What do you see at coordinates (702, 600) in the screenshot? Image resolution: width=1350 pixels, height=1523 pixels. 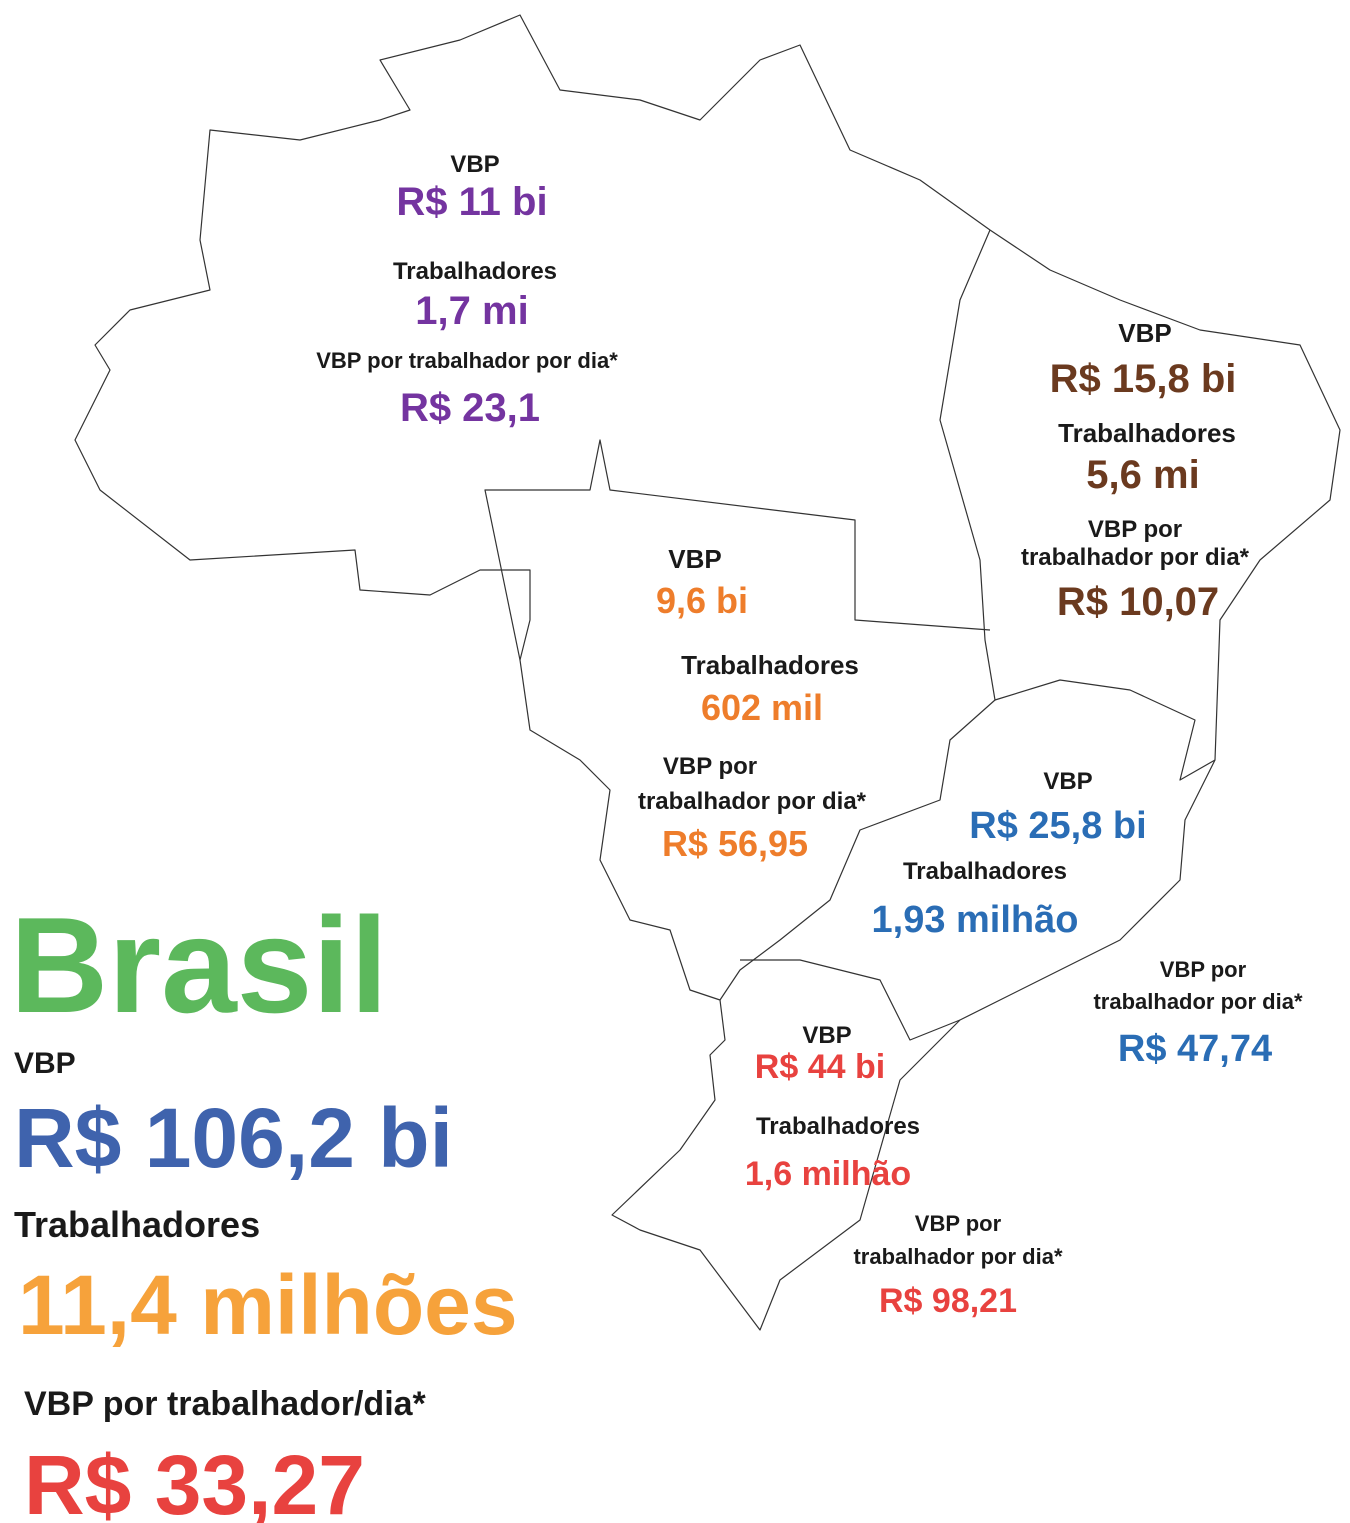 I see `value: 9,6 bi` at bounding box center [702, 600].